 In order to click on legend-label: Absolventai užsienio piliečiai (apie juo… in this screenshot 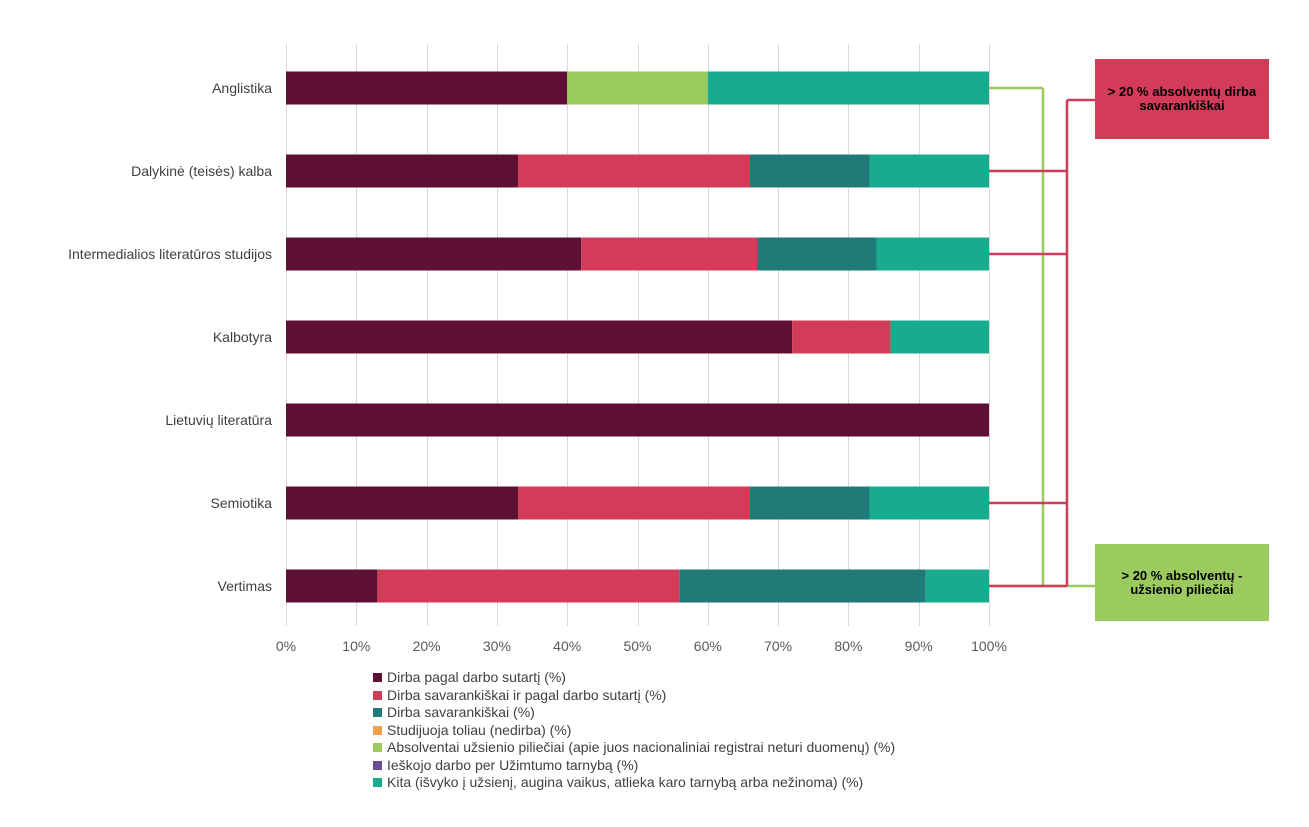, I will do `click(641, 747)`.